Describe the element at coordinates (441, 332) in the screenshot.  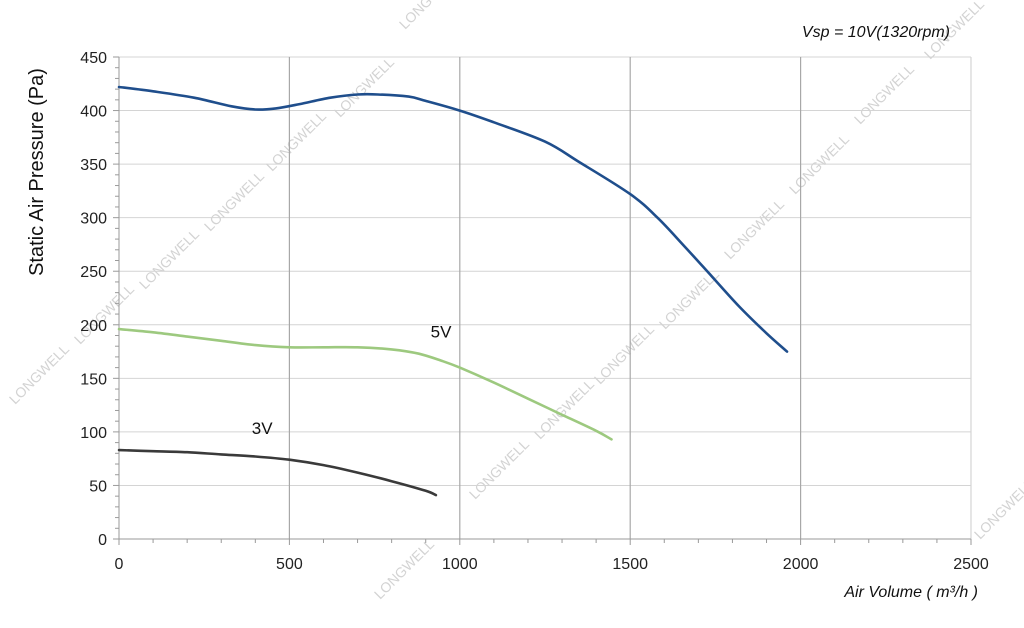
I see `series-label-5v: 5V` at that location.